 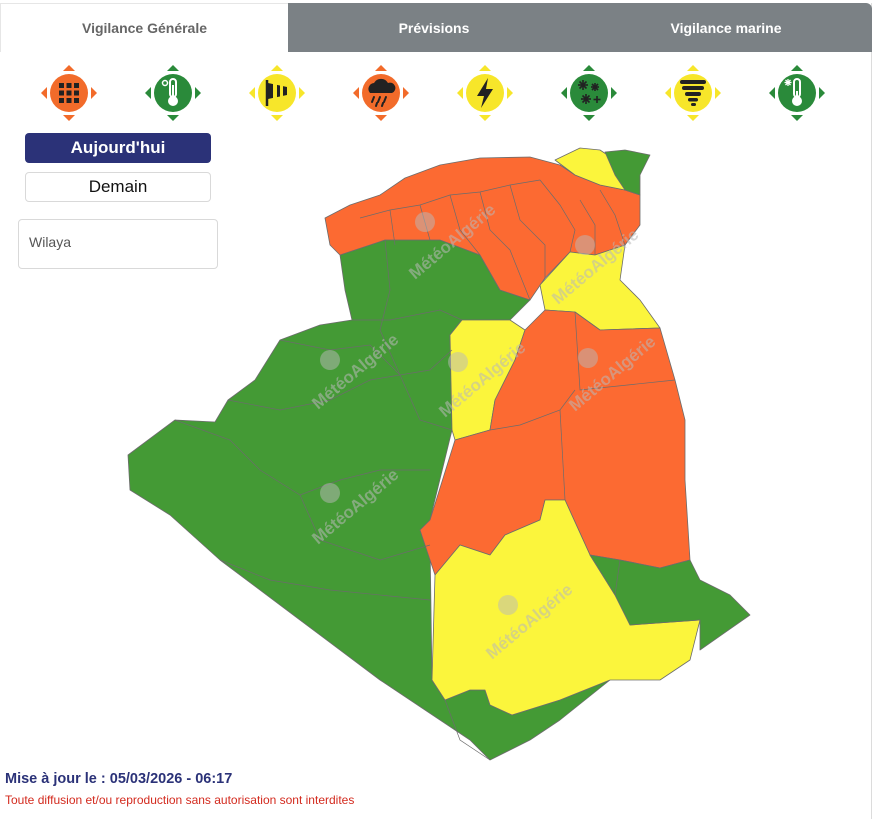 I want to click on hazard-grid-icon, so click(x=69, y=93).